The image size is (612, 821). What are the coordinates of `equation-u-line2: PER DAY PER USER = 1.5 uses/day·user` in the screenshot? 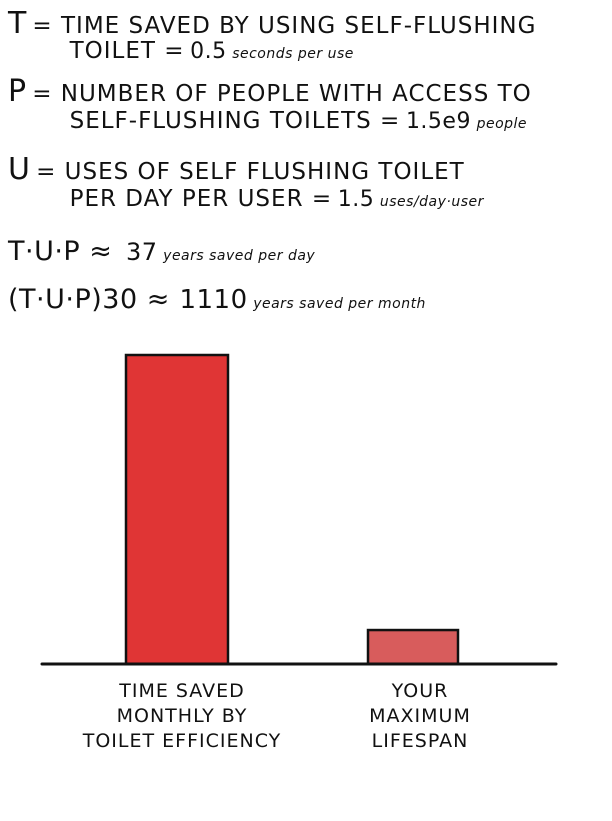 It's located at (246, 199).